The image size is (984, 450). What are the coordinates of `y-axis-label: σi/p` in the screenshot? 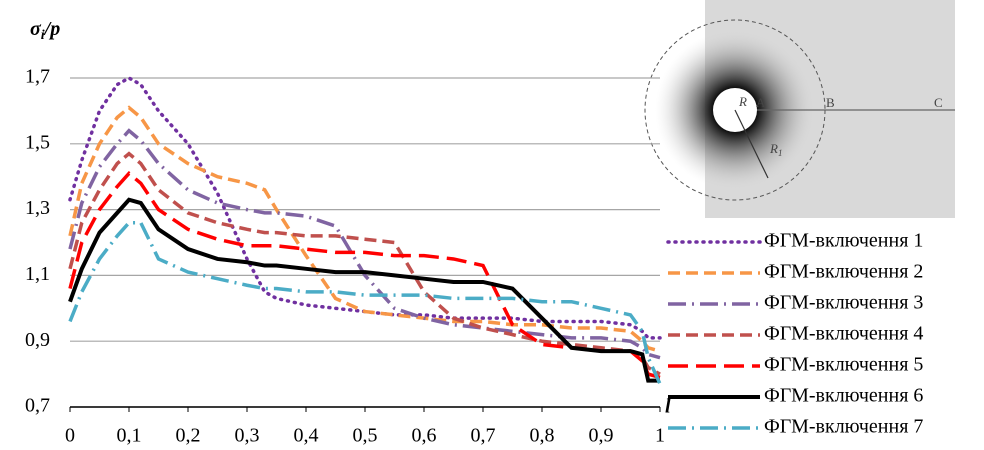 It's located at (45, 31).